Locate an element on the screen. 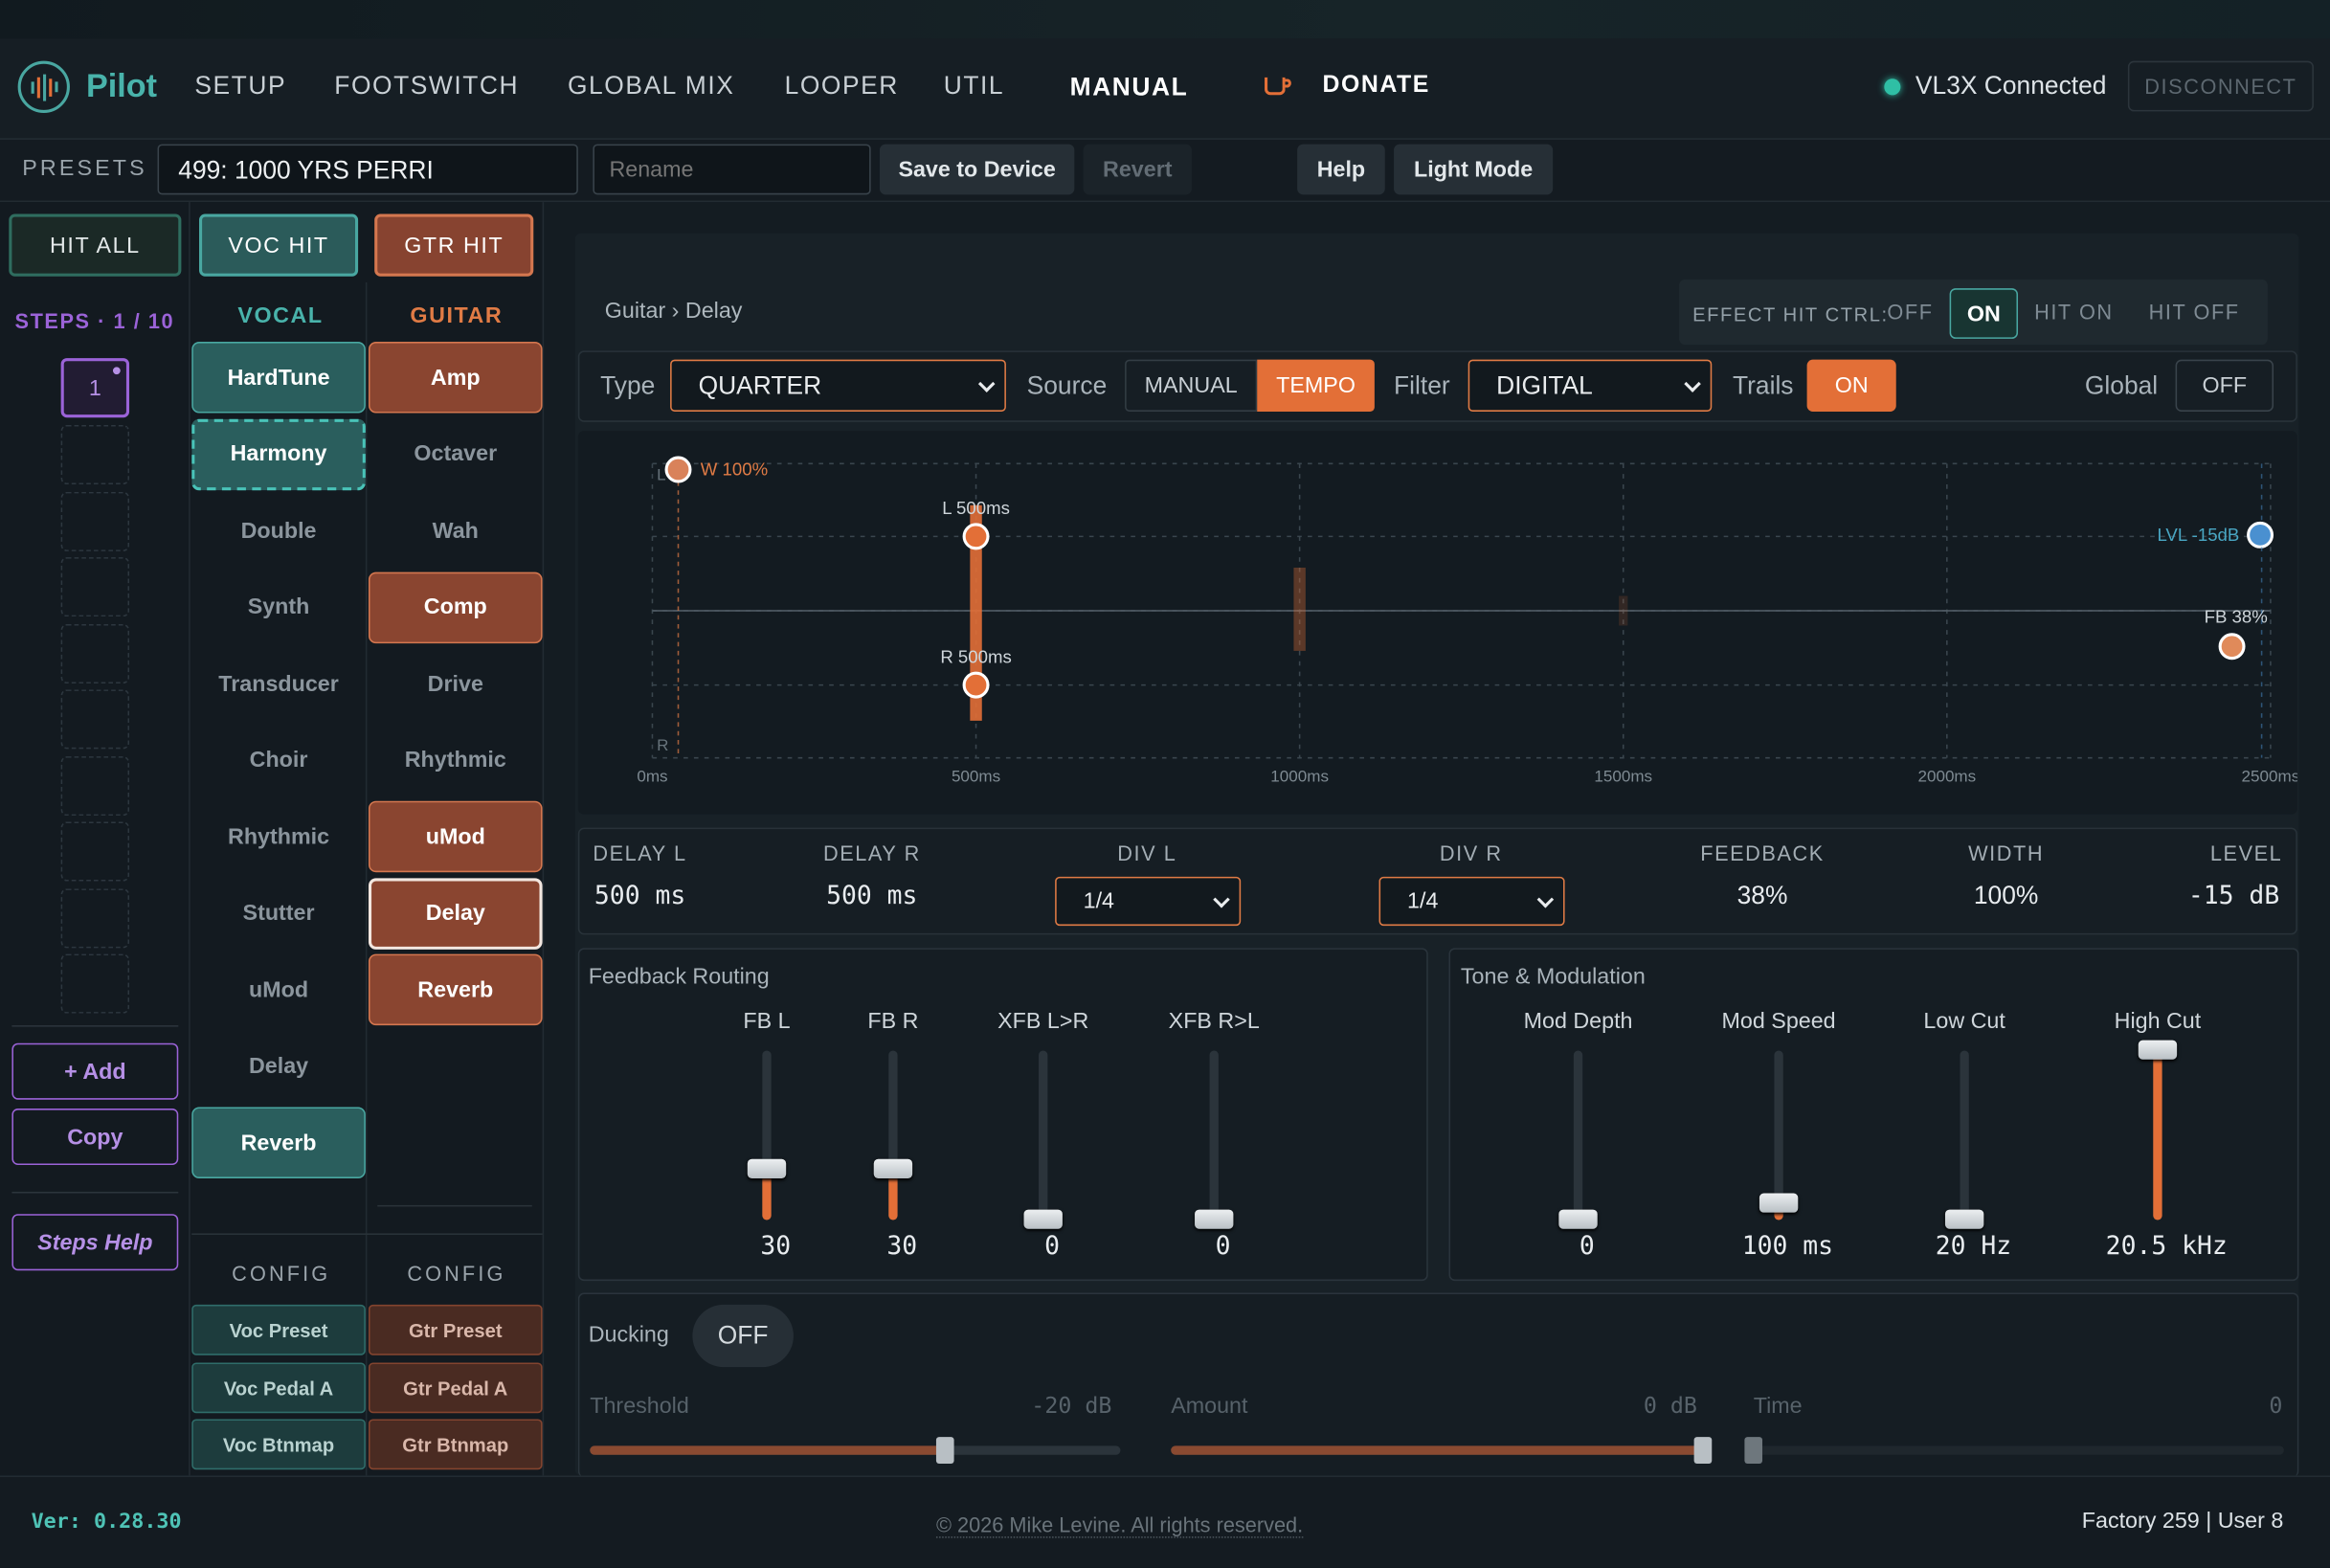 This screenshot has width=2330, height=1568. vocal-effect-delay: Delay is located at coordinates (279, 1066).